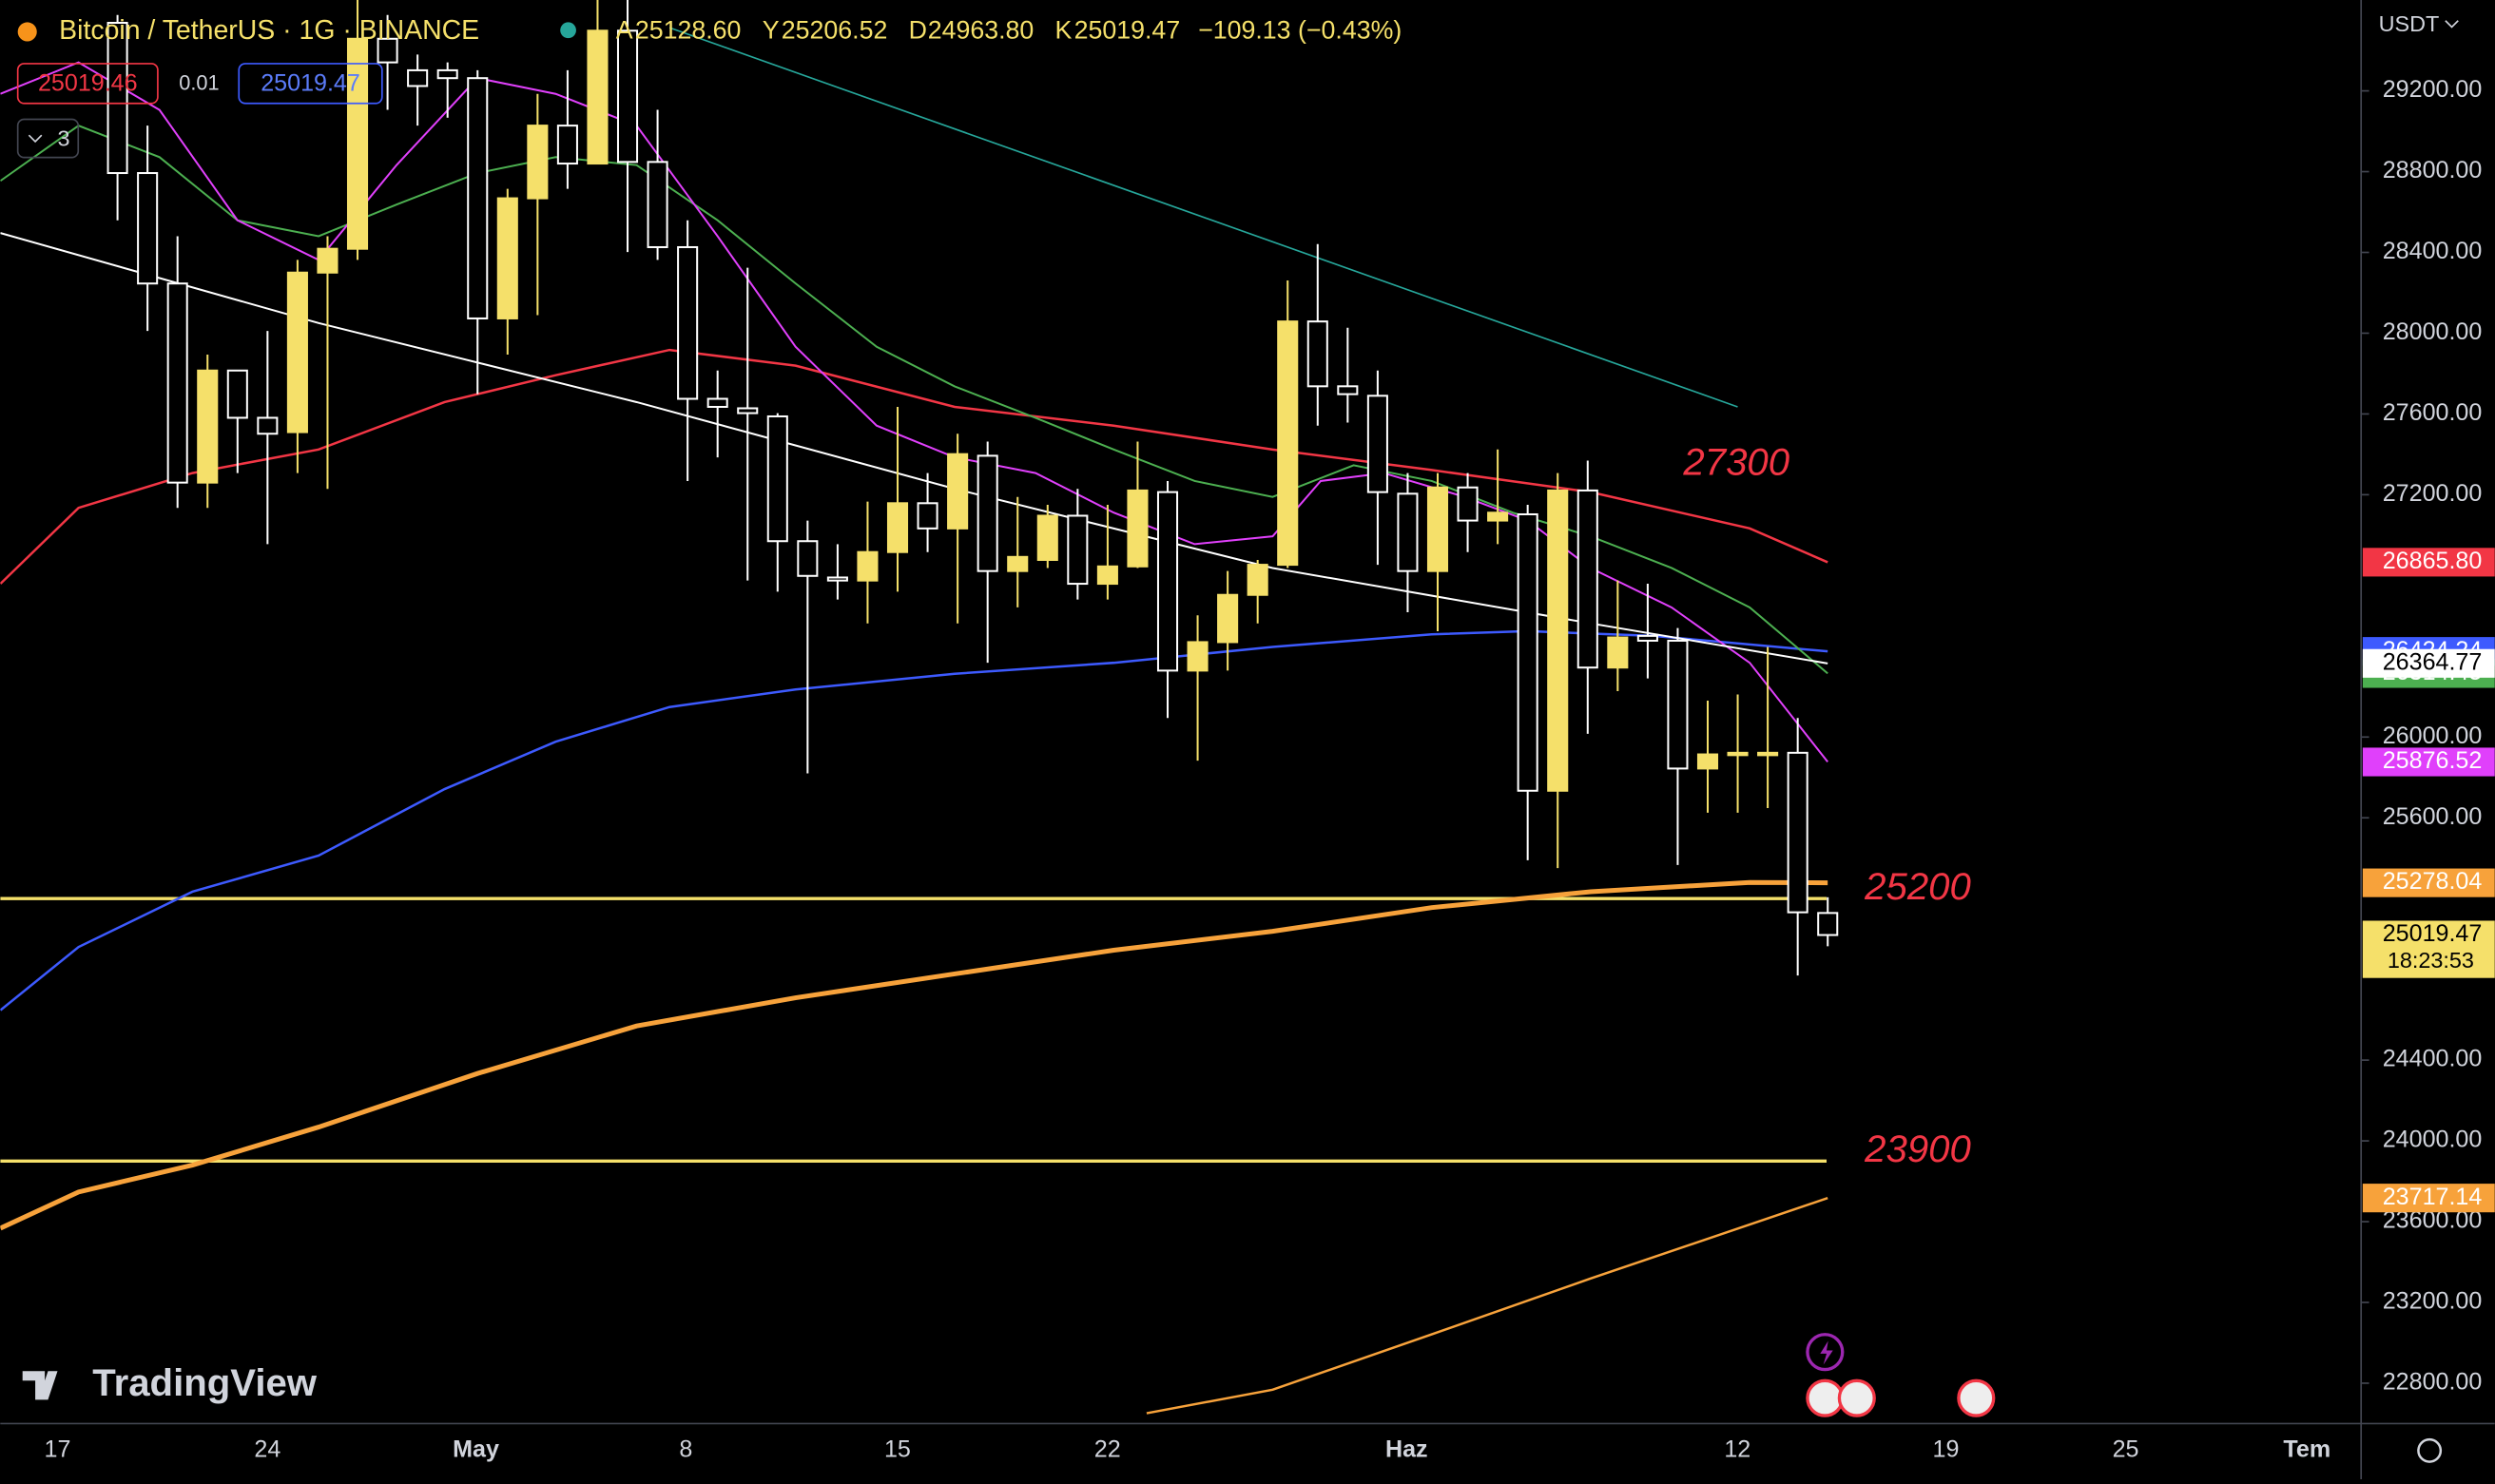  What do you see at coordinates (688, 30) in the screenshot?
I see `ohlc-value: 25128.60` at bounding box center [688, 30].